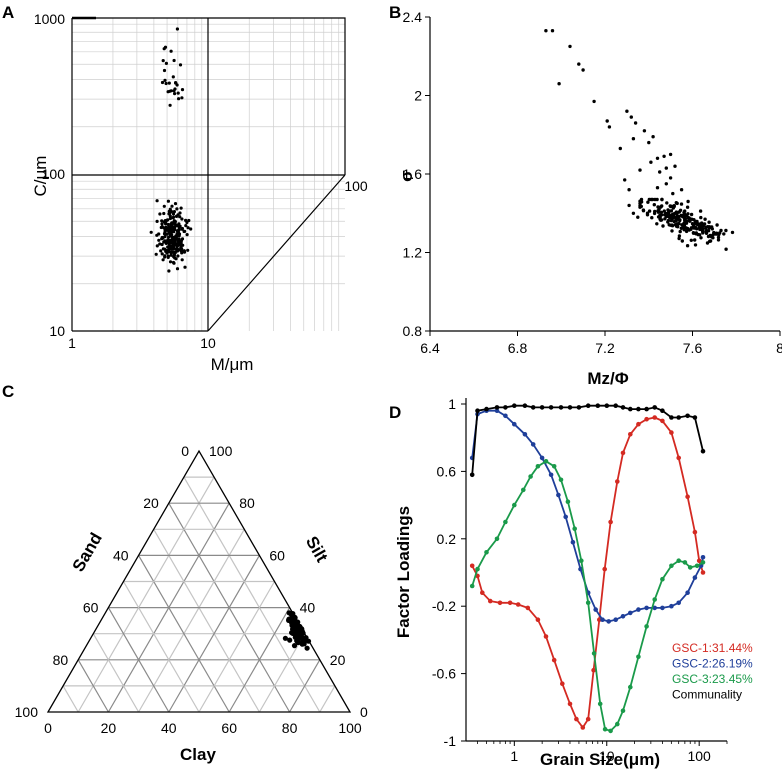 This screenshot has height=772, width=782. What do you see at coordinates (91, 608) in the screenshot?
I see `sand-tick-label: 60` at bounding box center [91, 608].